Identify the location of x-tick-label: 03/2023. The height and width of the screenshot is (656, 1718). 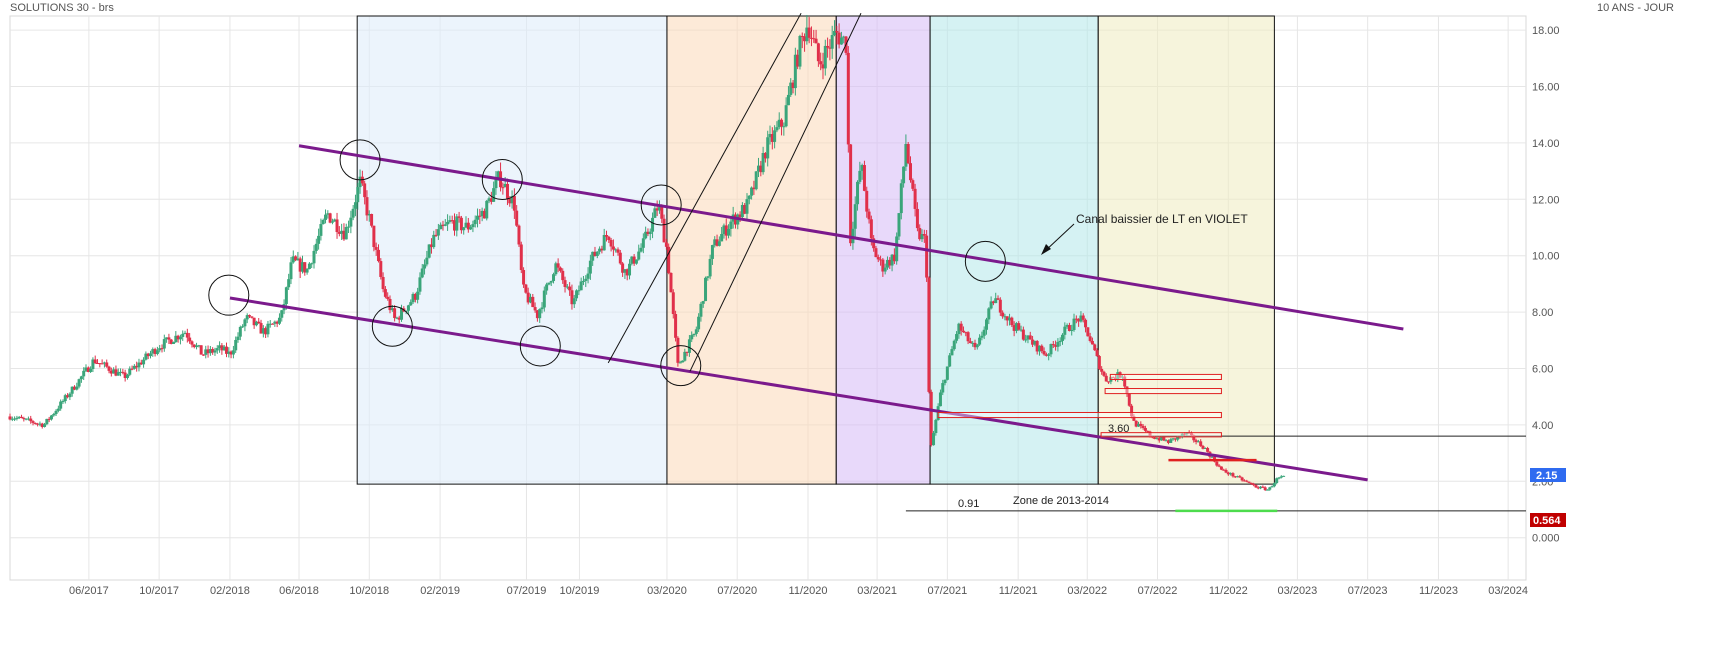
(1298, 591).